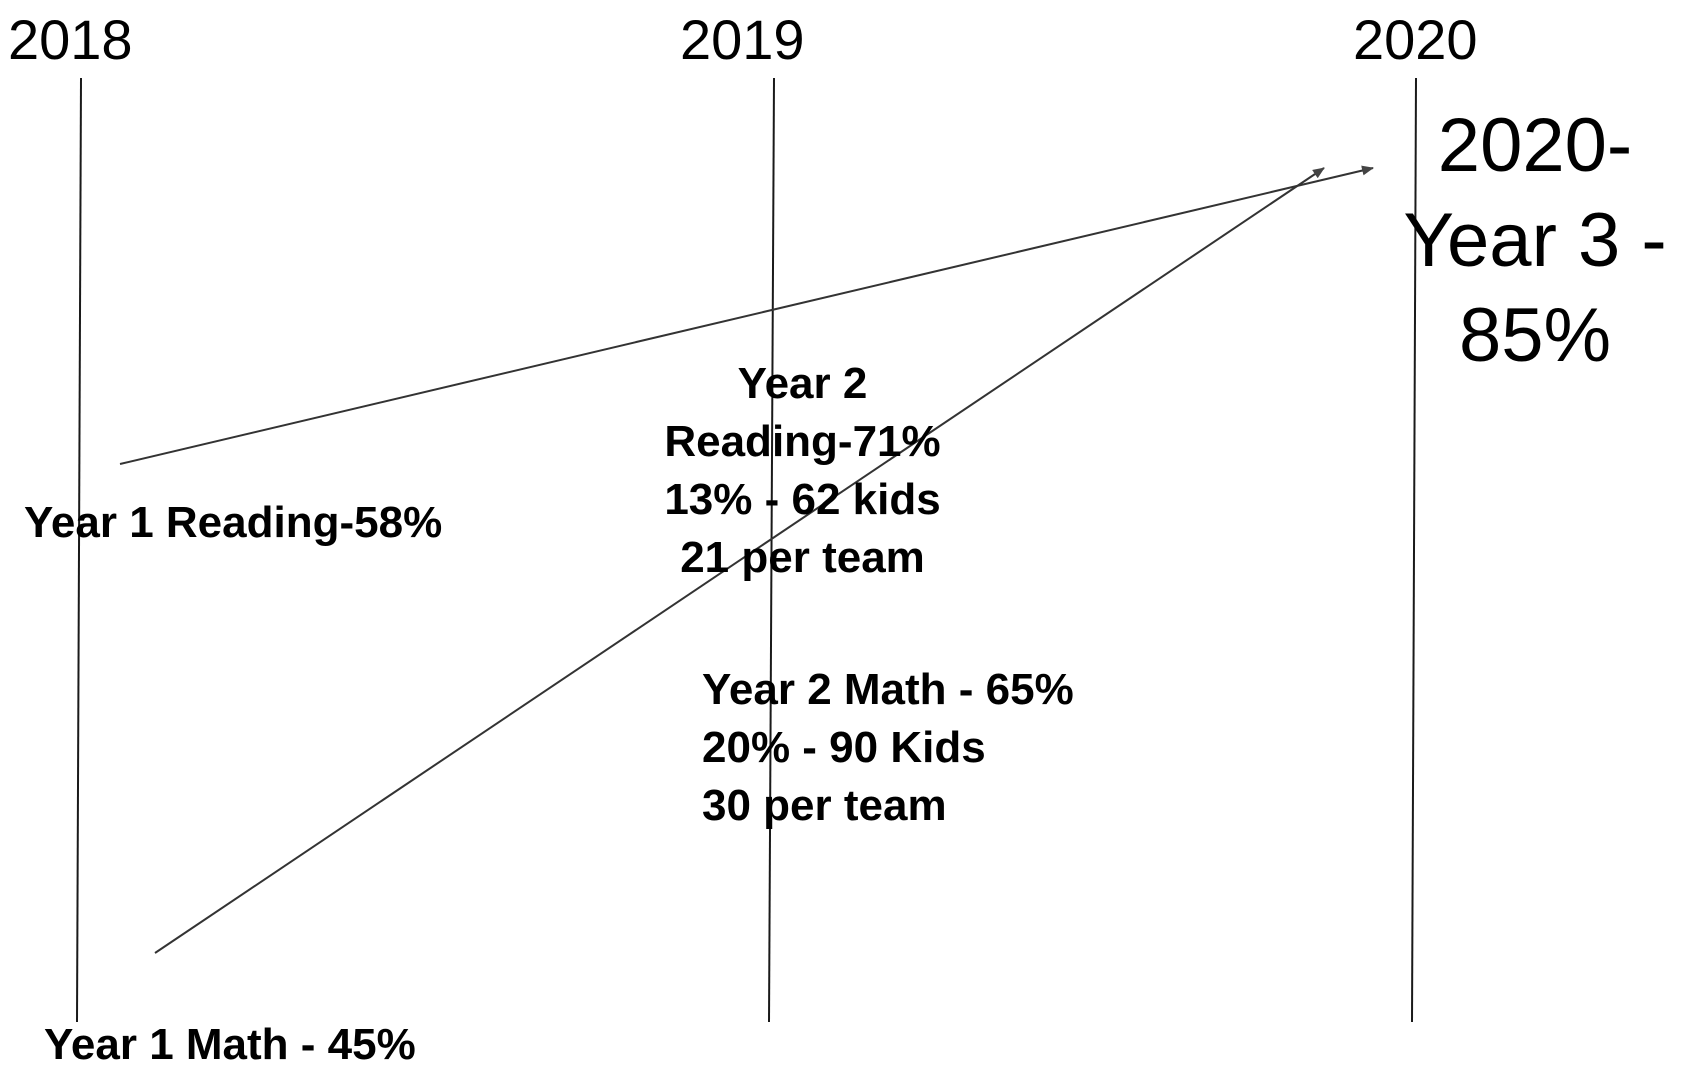  Describe the element at coordinates (742, 39) in the screenshot. I see `year-label-2019: 2019` at that location.